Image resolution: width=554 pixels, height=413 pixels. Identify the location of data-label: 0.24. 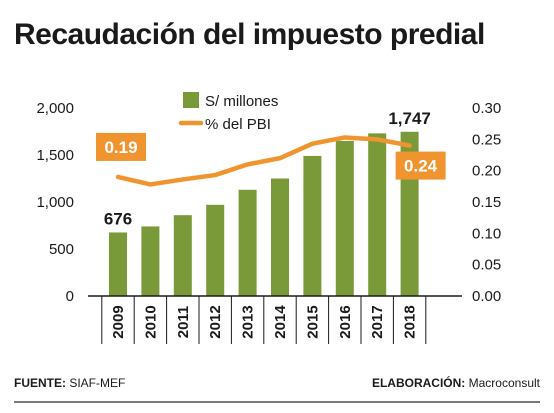
(421, 166).